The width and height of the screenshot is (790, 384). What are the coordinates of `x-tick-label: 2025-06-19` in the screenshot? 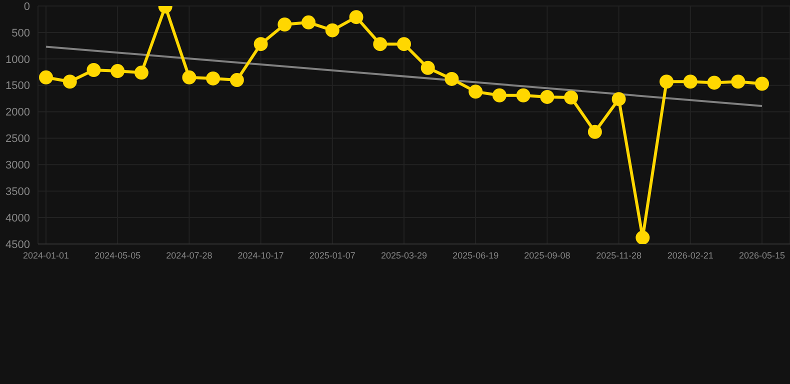 It's located at (475, 255).